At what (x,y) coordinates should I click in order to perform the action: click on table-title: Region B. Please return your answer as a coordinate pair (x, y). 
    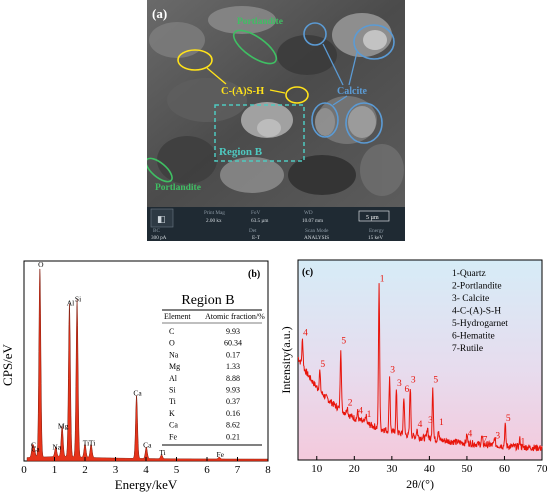
    Looking at the image, I should click on (207, 300).